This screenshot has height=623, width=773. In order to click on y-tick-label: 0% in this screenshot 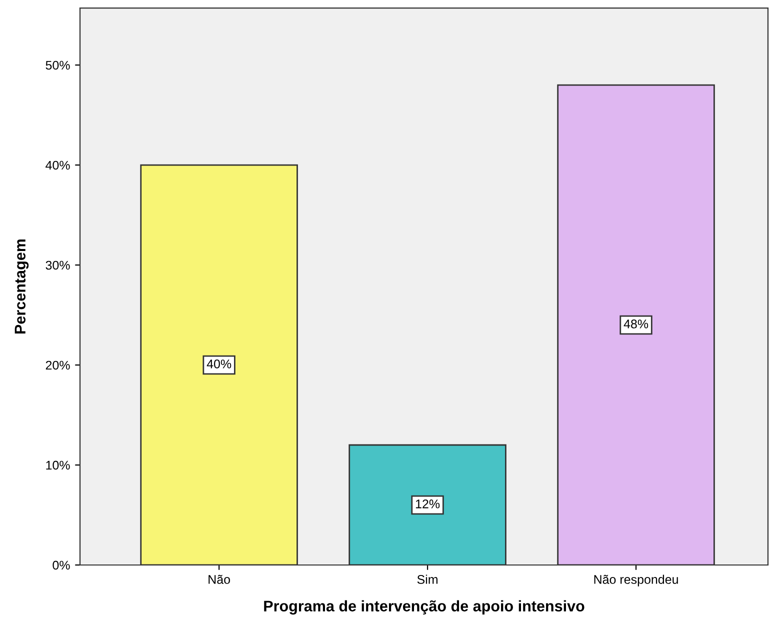, I will do `click(61, 565)`.